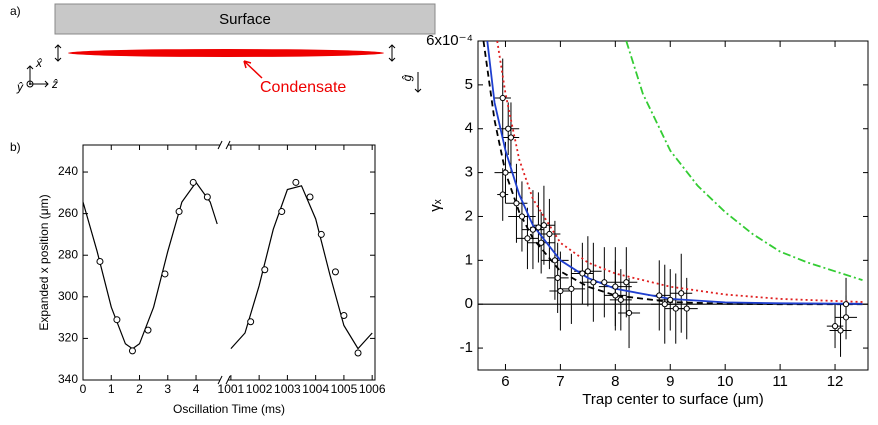 The width and height of the screenshot is (878, 425). What do you see at coordinates (15, 11) in the screenshot?
I see `panel-label: a)` at bounding box center [15, 11].